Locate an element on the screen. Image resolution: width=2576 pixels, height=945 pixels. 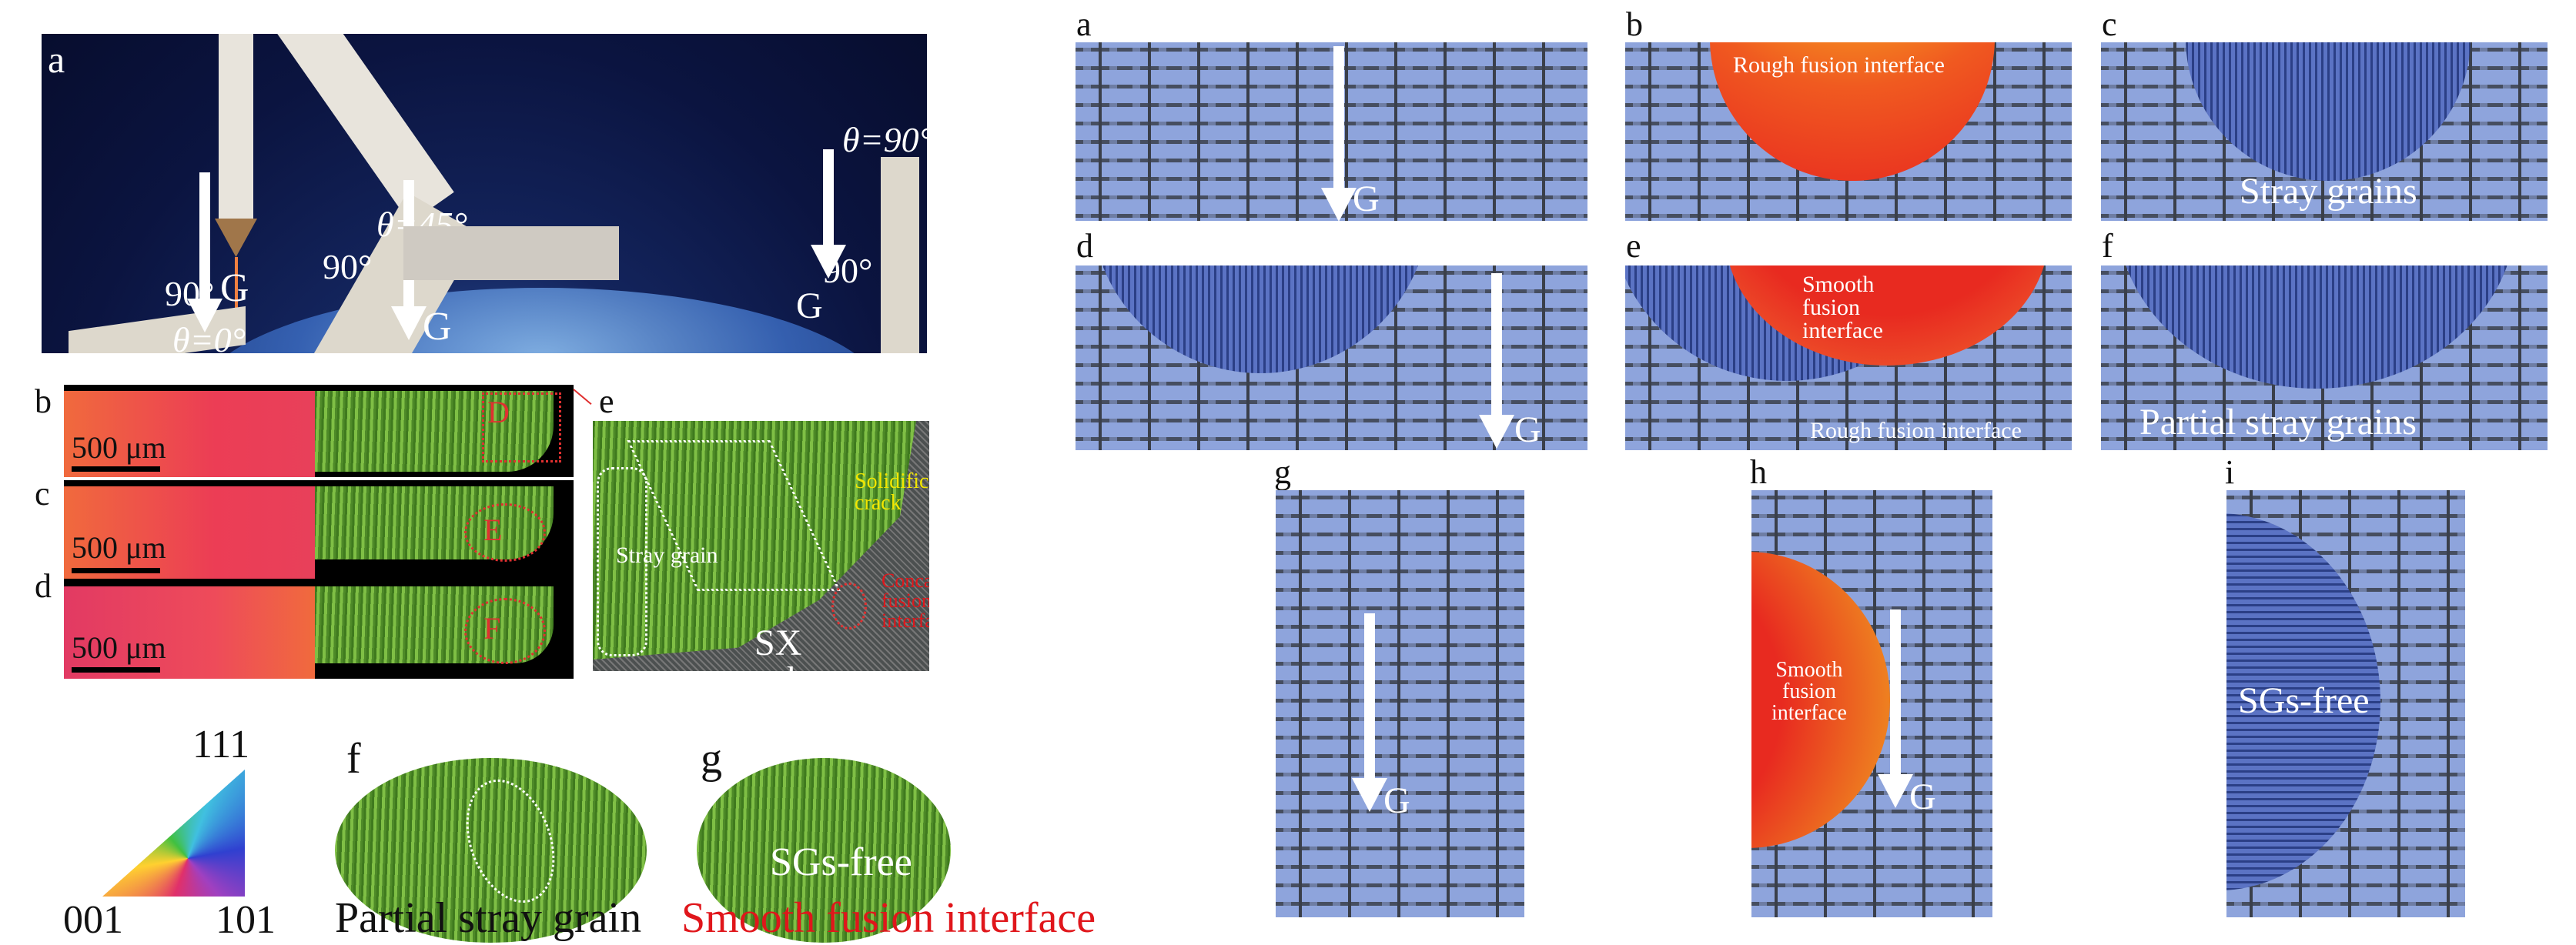
schematic-c: Stray grains is located at coordinates (2324, 131).